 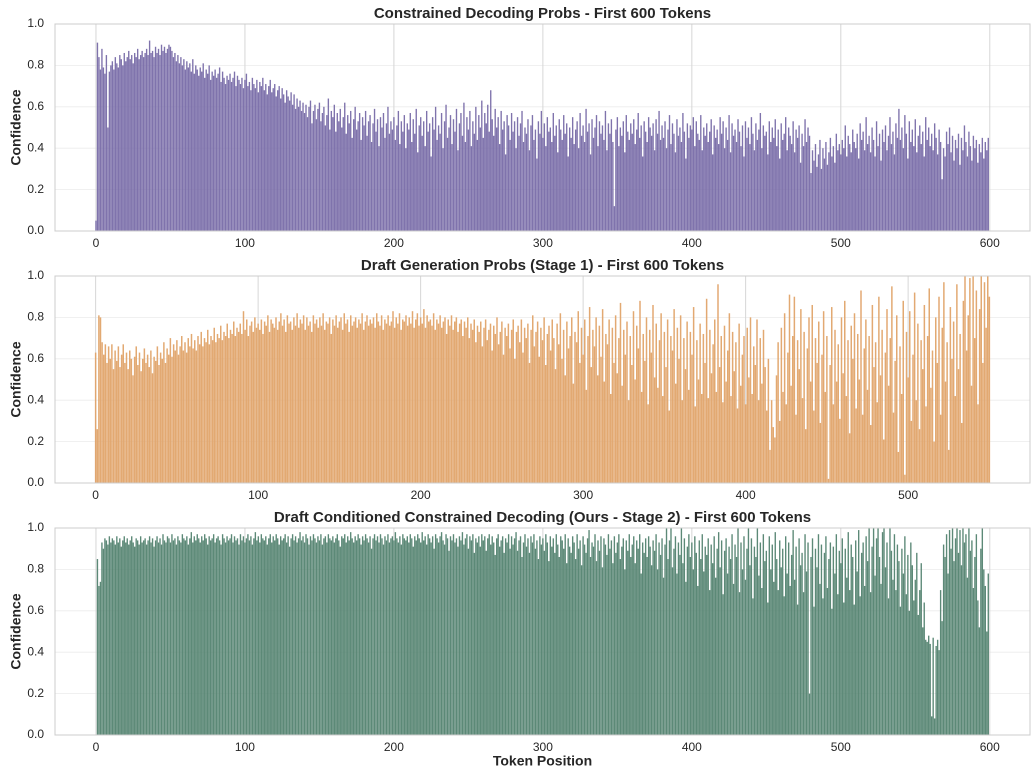 What do you see at coordinates (35, 230) in the screenshot?
I see `y-tick-label: 0.0` at bounding box center [35, 230].